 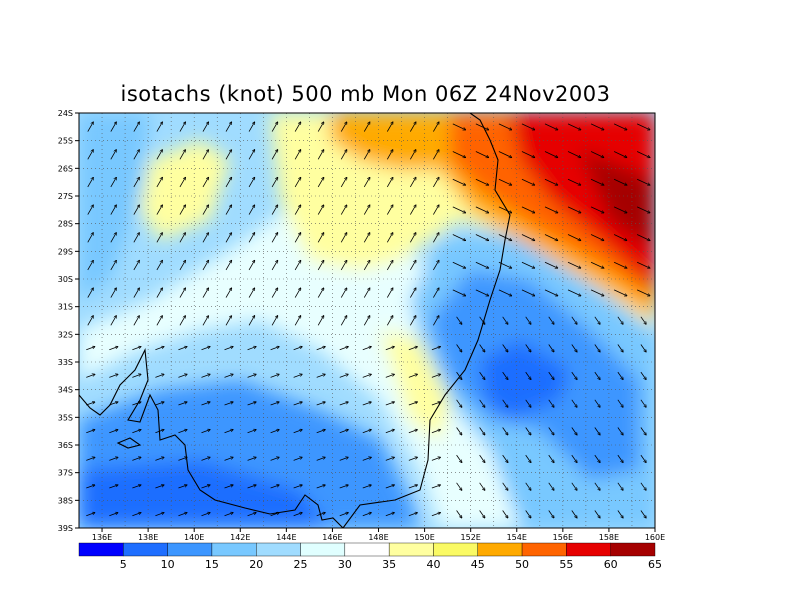 What do you see at coordinates (148, 537) in the screenshot?
I see `lon-tick-label: 138E` at bounding box center [148, 537].